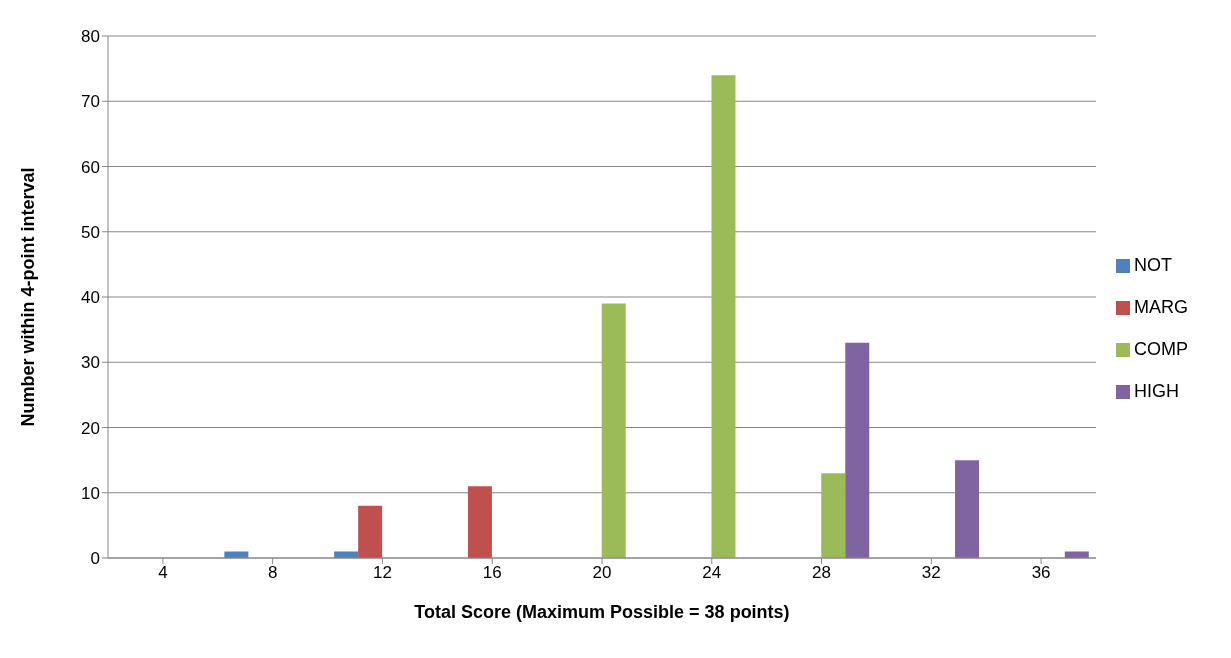 This screenshot has height=658, width=1231. Describe the element at coordinates (712, 573) in the screenshot. I see `x-tick-label: 24` at that location.